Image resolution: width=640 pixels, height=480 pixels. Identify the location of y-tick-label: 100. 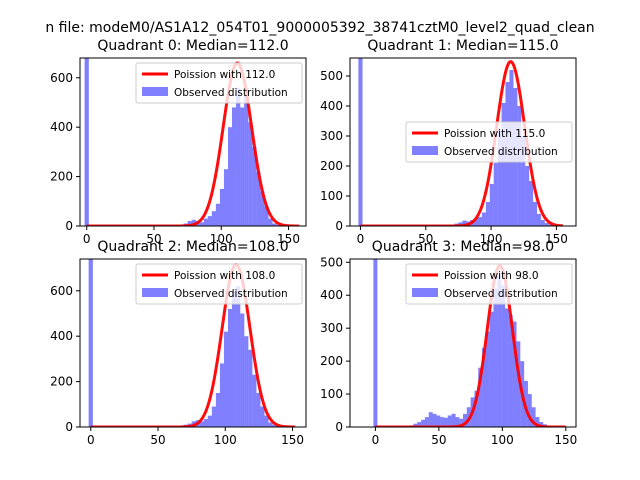
(331, 394).